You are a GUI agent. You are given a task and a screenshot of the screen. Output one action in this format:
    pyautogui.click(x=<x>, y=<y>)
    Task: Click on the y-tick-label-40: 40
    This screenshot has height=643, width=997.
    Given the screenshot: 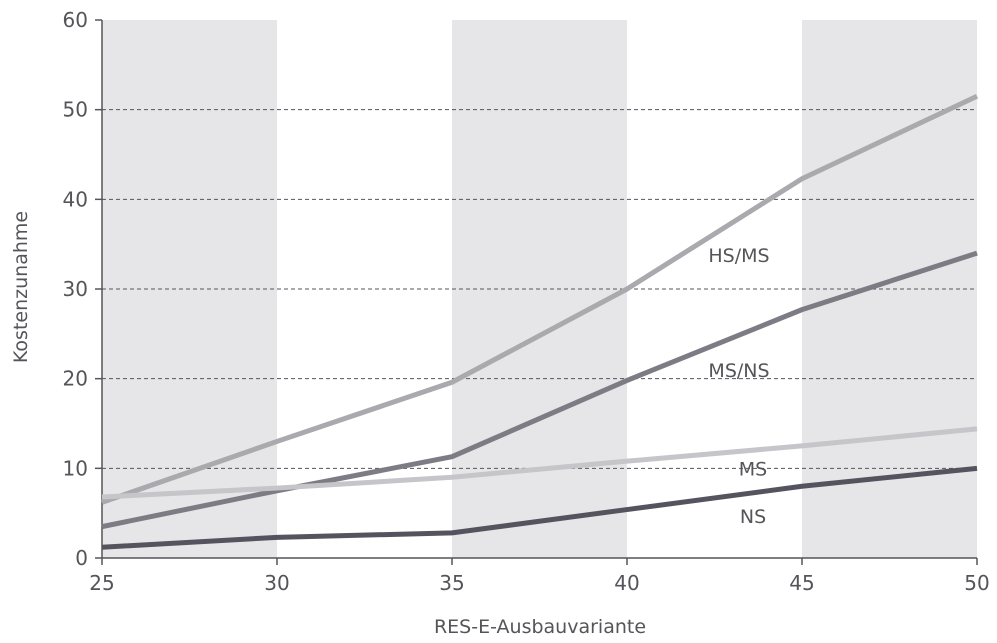 What is the action you would take?
    pyautogui.click(x=75, y=199)
    